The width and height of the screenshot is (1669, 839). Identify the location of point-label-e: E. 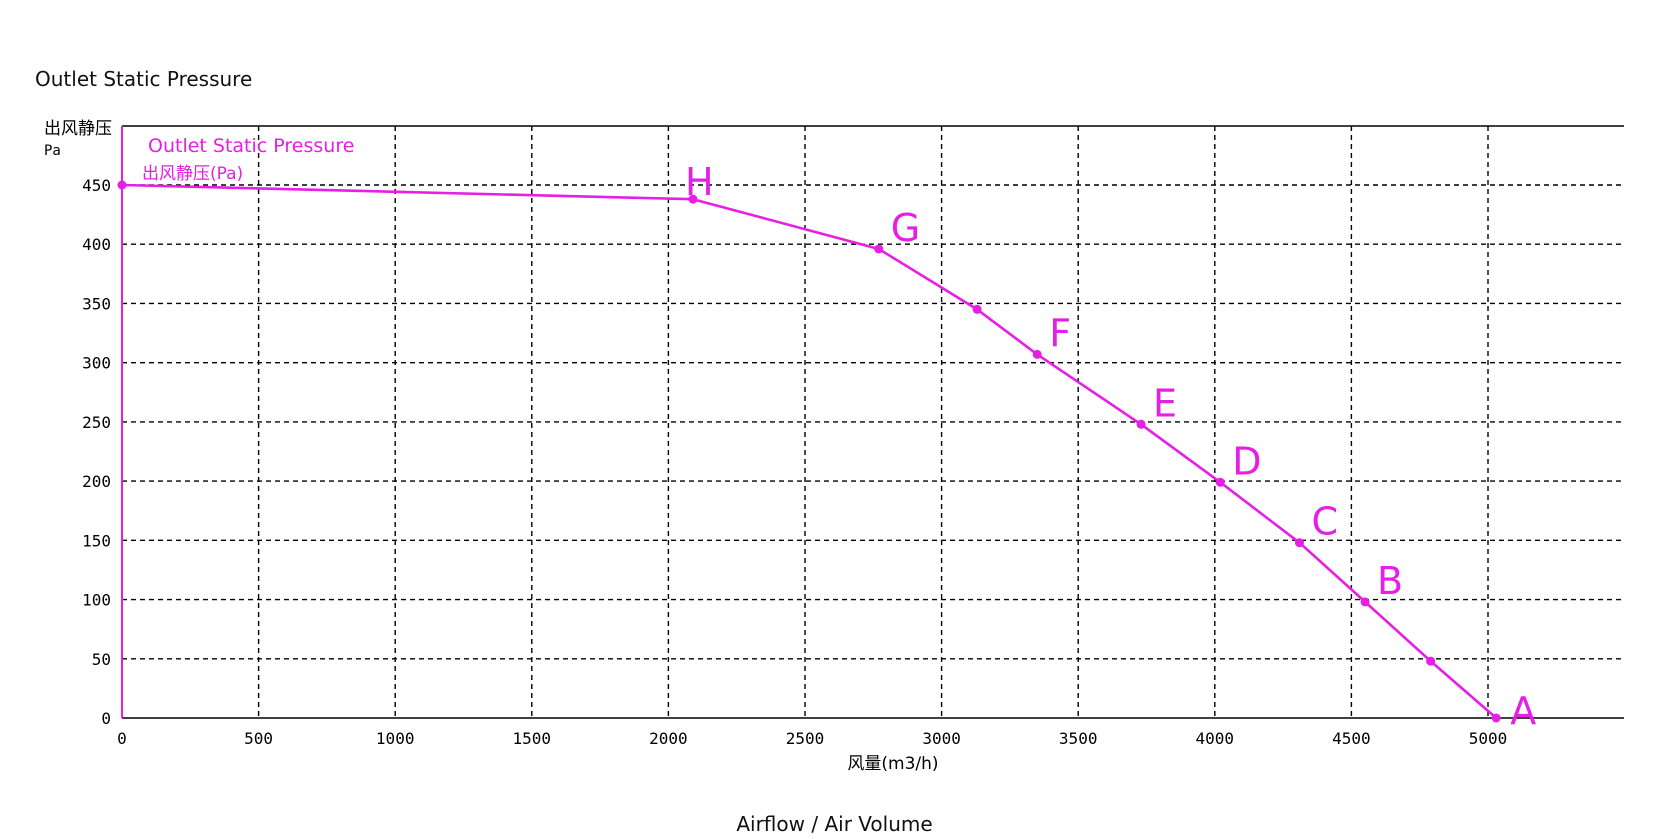
(1165, 403).